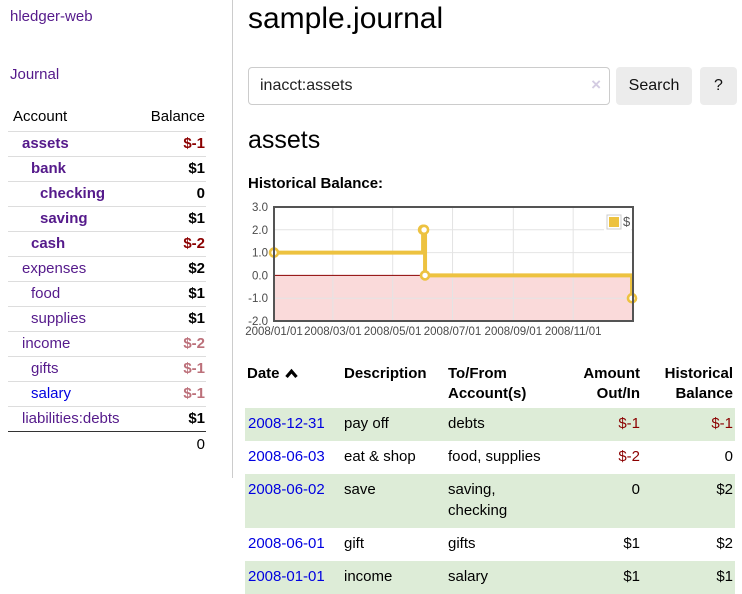 The height and width of the screenshot is (594, 742). Describe the element at coordinates (366, 423) in the screenshot. I see `transaction-description-cell: pay off` at that location.